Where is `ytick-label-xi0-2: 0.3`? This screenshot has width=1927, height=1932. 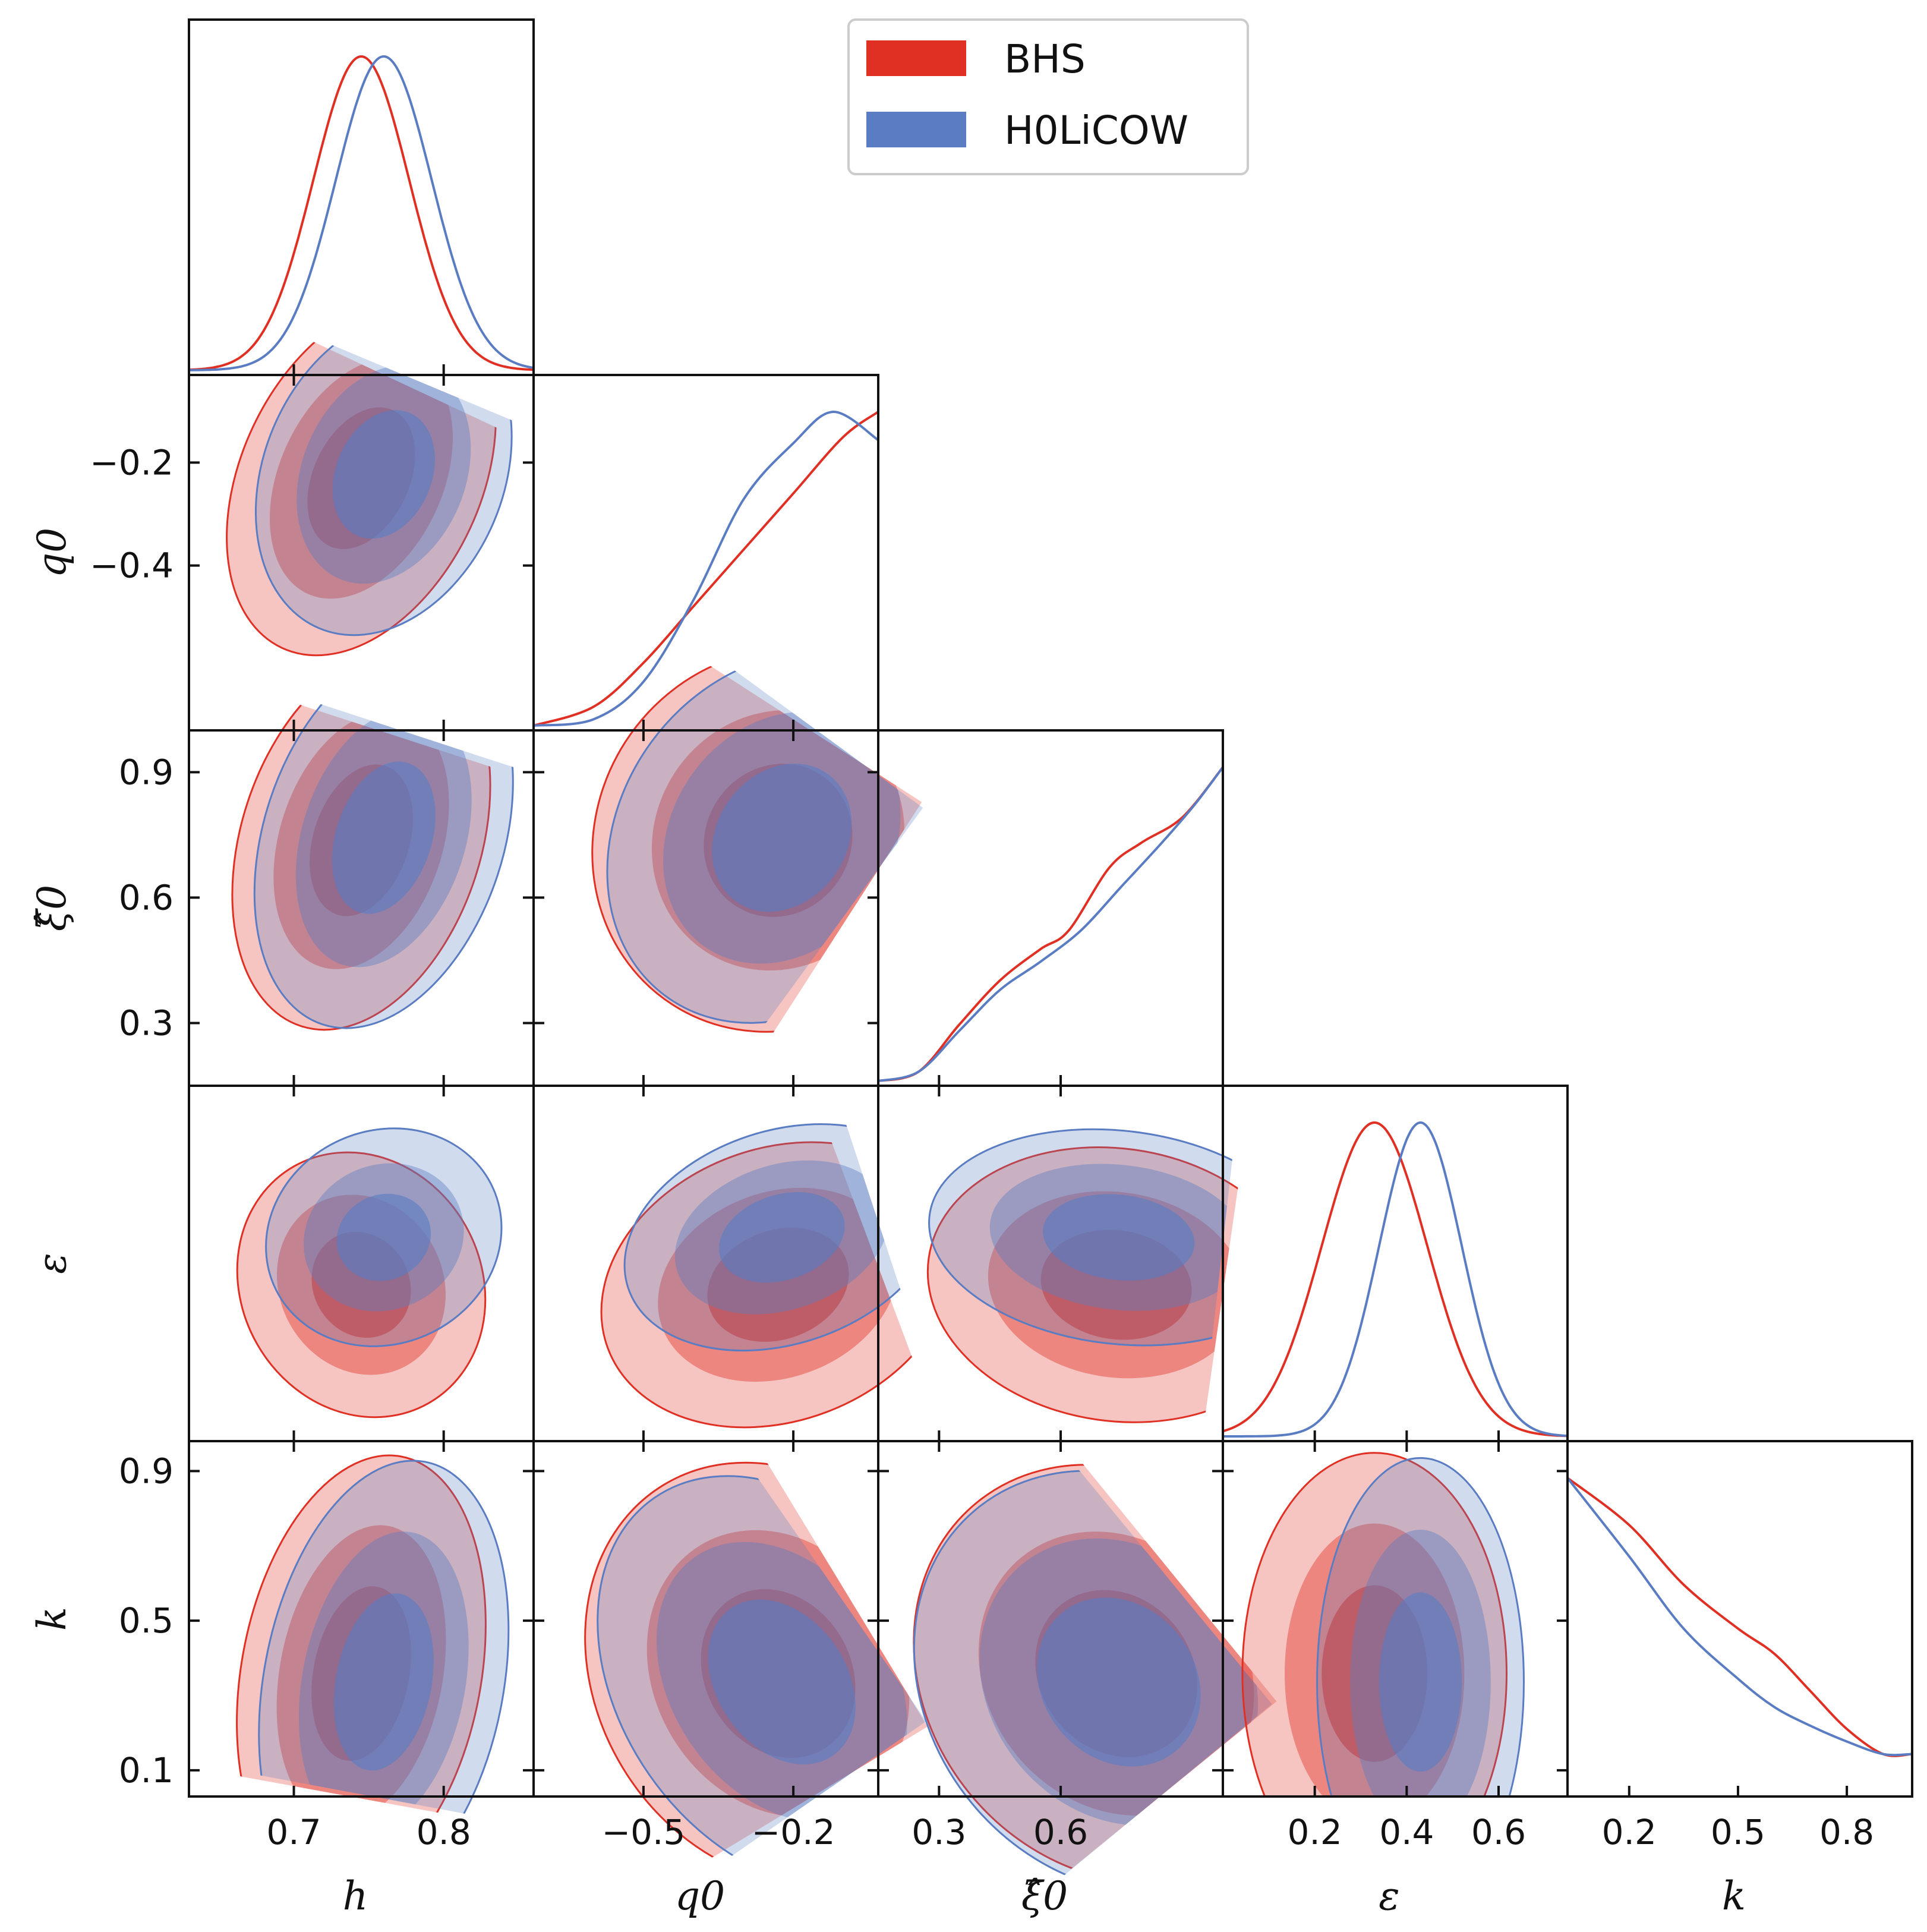
ytick-label-xi0-2: 0.3 is located at coordinates (146, 1023).